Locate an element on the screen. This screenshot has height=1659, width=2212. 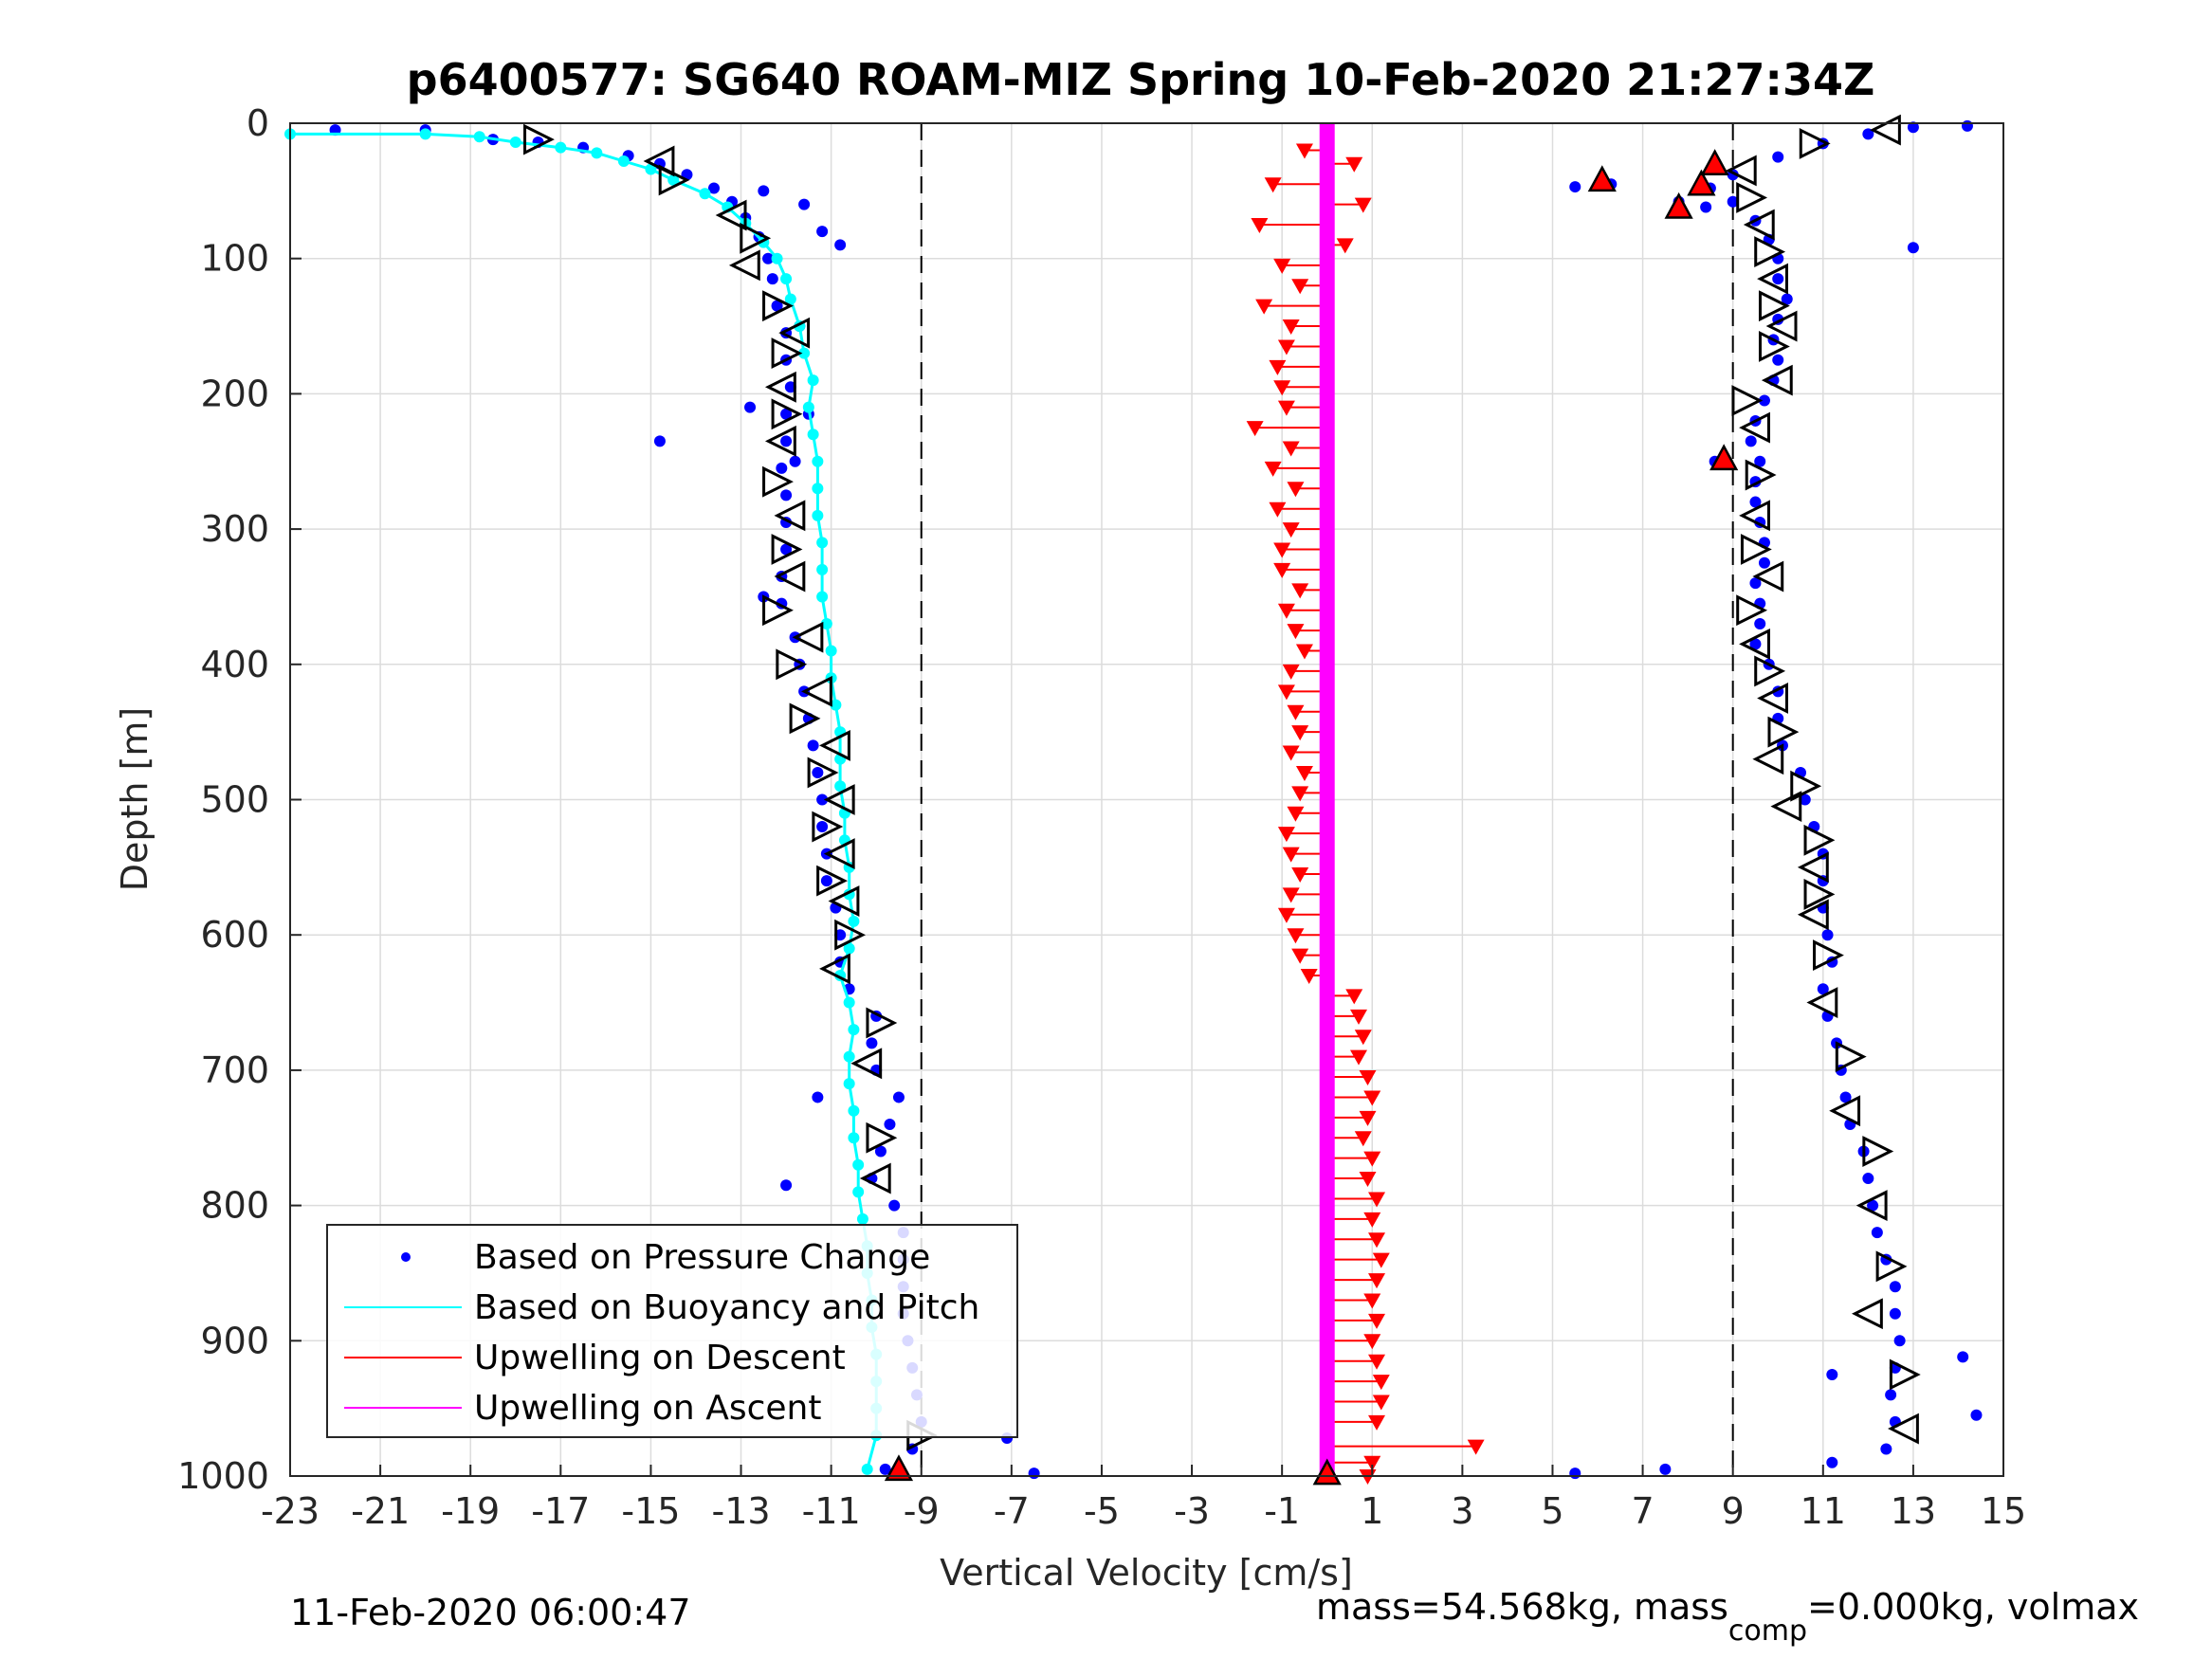
x-tick-label: 13 is located at coordinates (1913, 1511).